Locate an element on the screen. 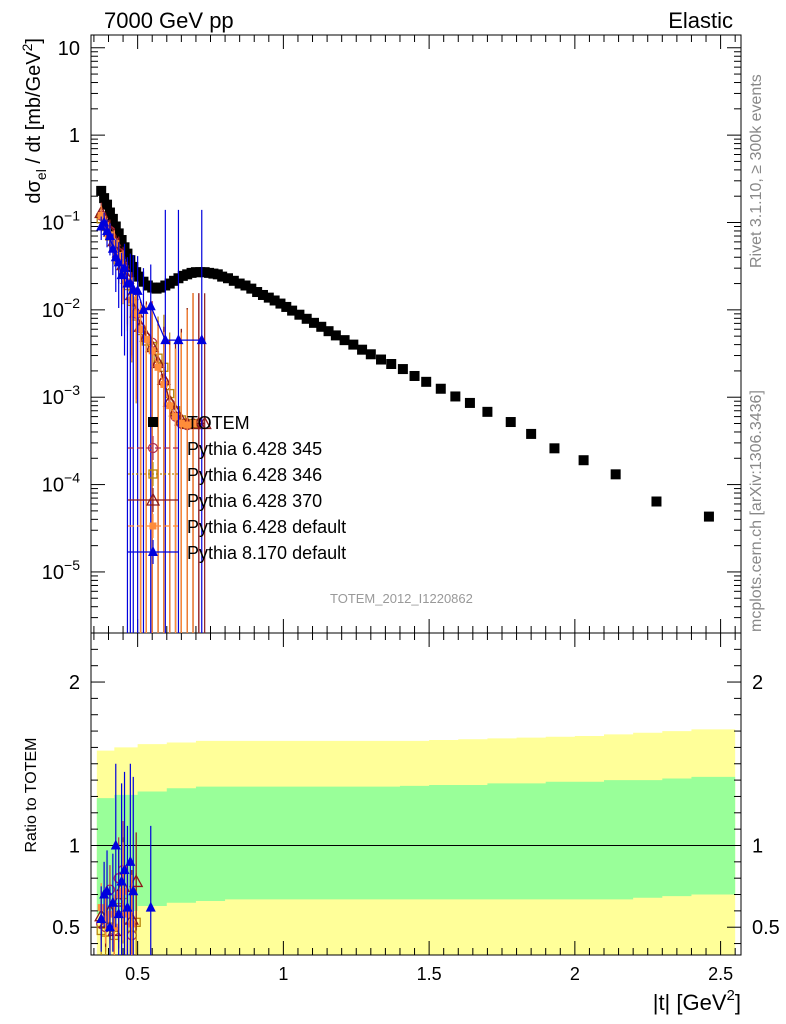 This screenshot has width=786, height=1024. legend-entry-p346: Pythia 6.428 346 is located at coordinates (225, 474).